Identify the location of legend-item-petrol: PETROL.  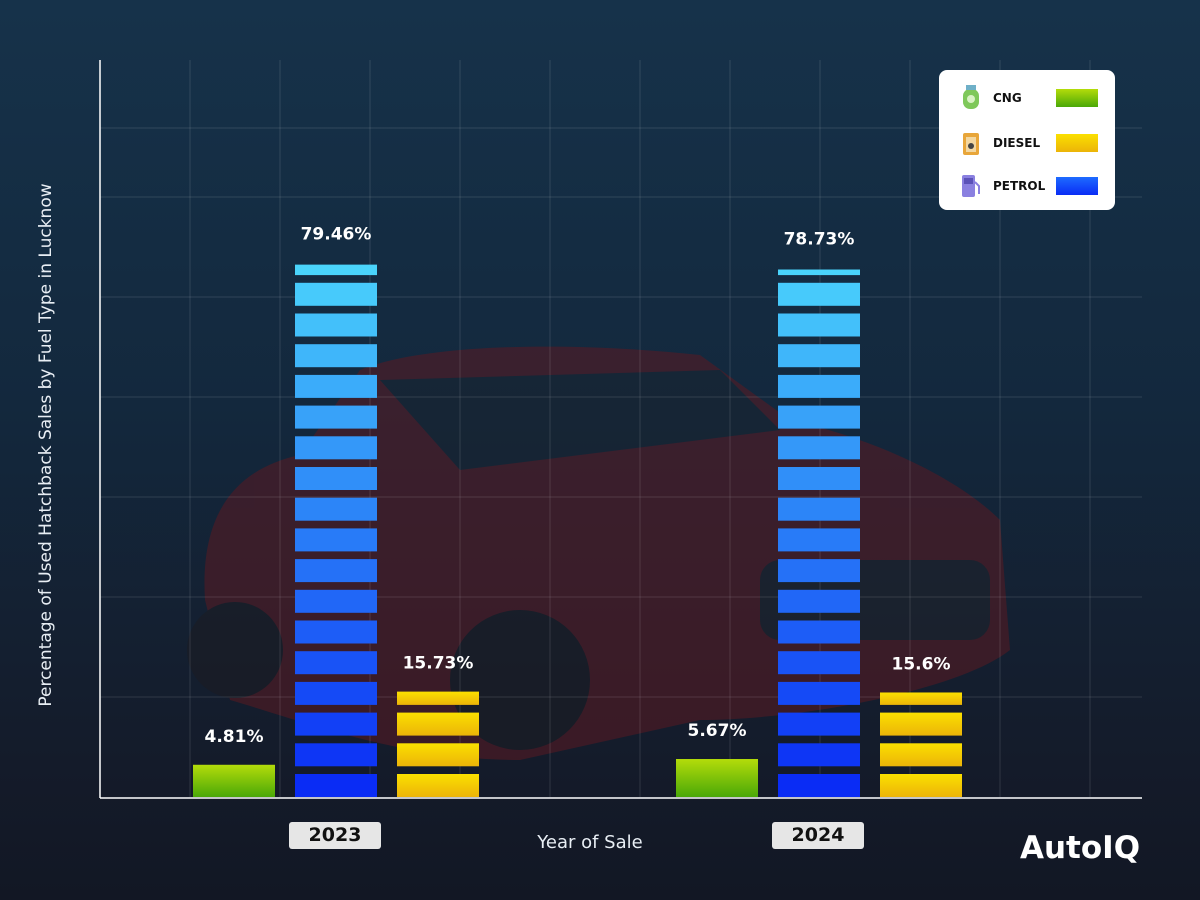
(1028, 186).